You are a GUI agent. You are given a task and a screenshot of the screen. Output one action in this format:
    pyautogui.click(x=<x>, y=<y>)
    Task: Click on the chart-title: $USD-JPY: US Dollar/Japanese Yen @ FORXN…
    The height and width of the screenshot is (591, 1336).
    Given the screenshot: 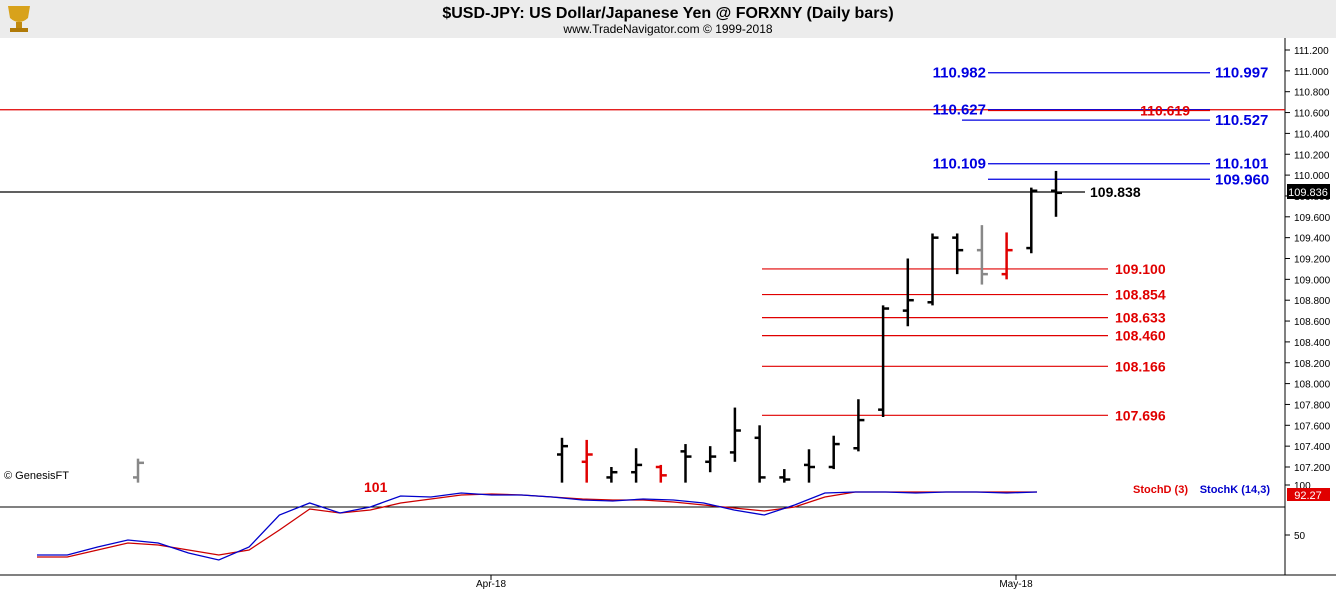 What is the action you would take?
    pyautogui.click(x=667, y=13)
    